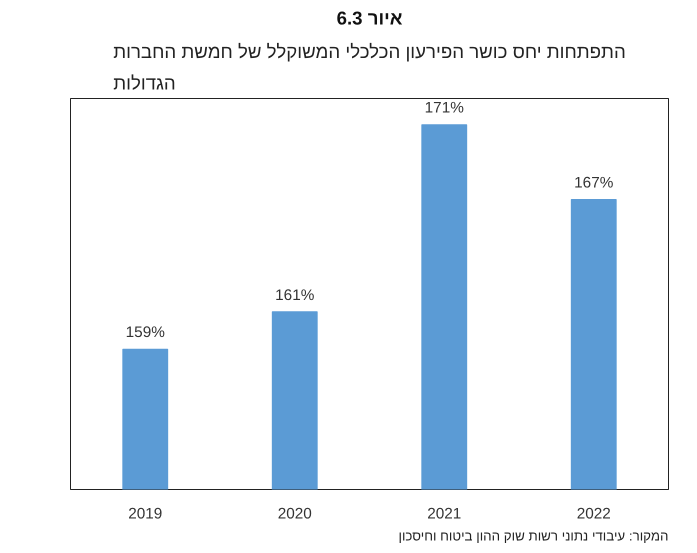  Describe the element at coordinates (295, 514) in the screenshot. I see `x-tick-label: 2020` at that location.